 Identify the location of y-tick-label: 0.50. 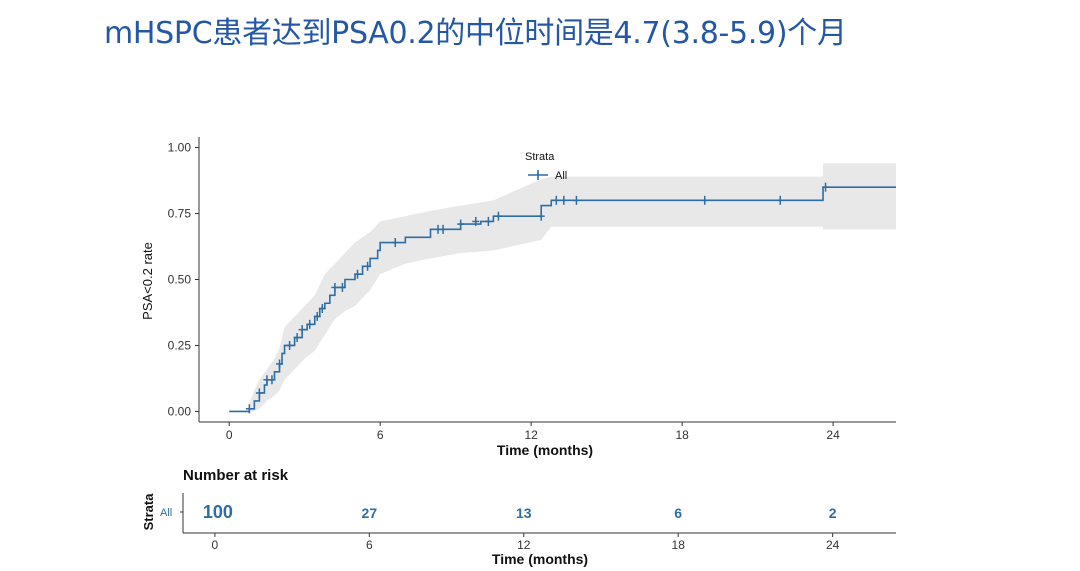
(180, 280).